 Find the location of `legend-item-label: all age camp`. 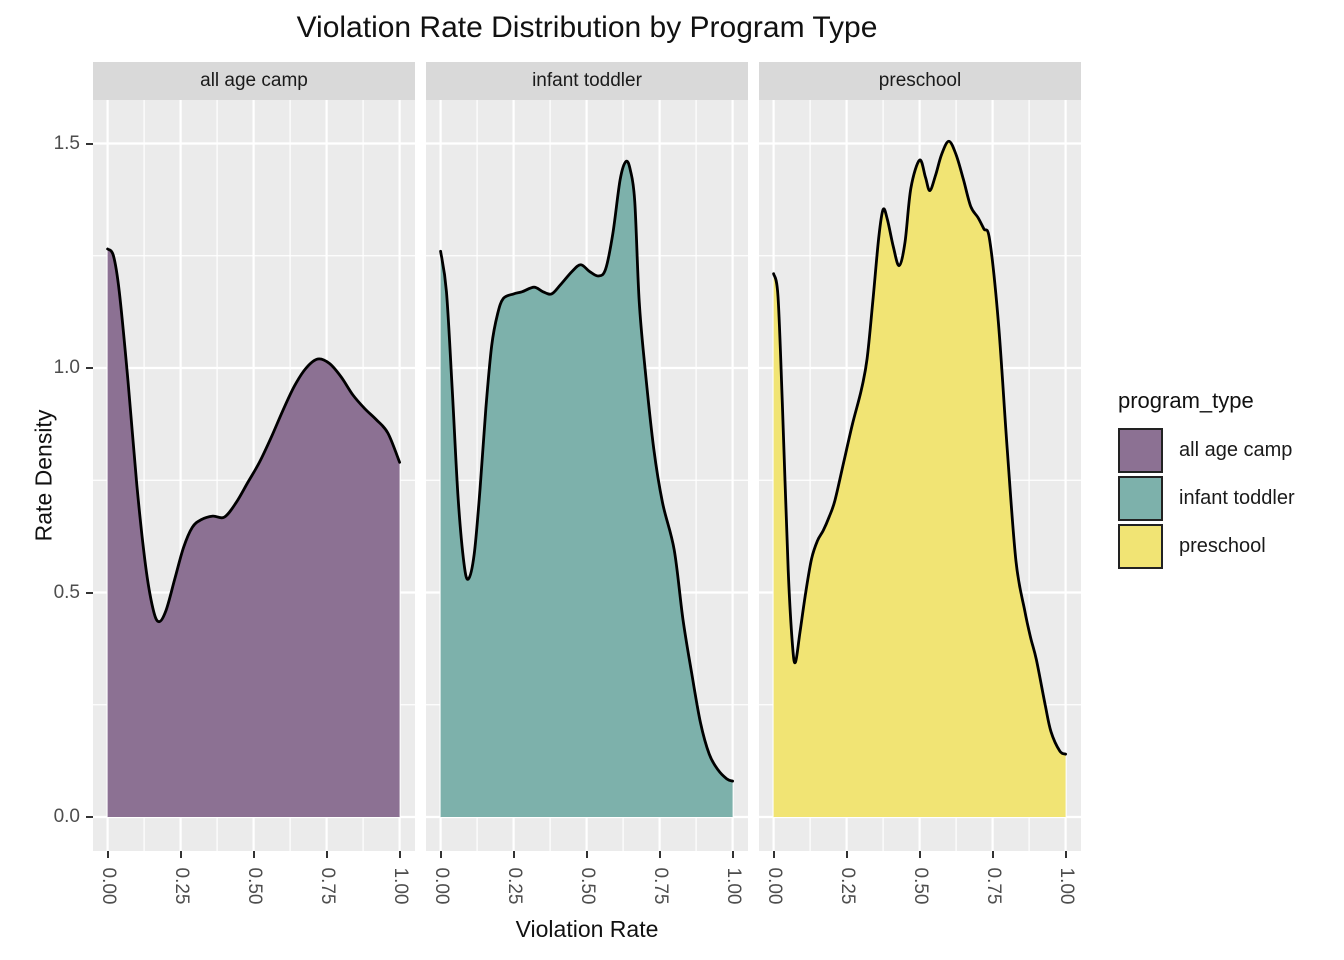

legend-item-label: all age camp is located at coordinates (1236, 450).